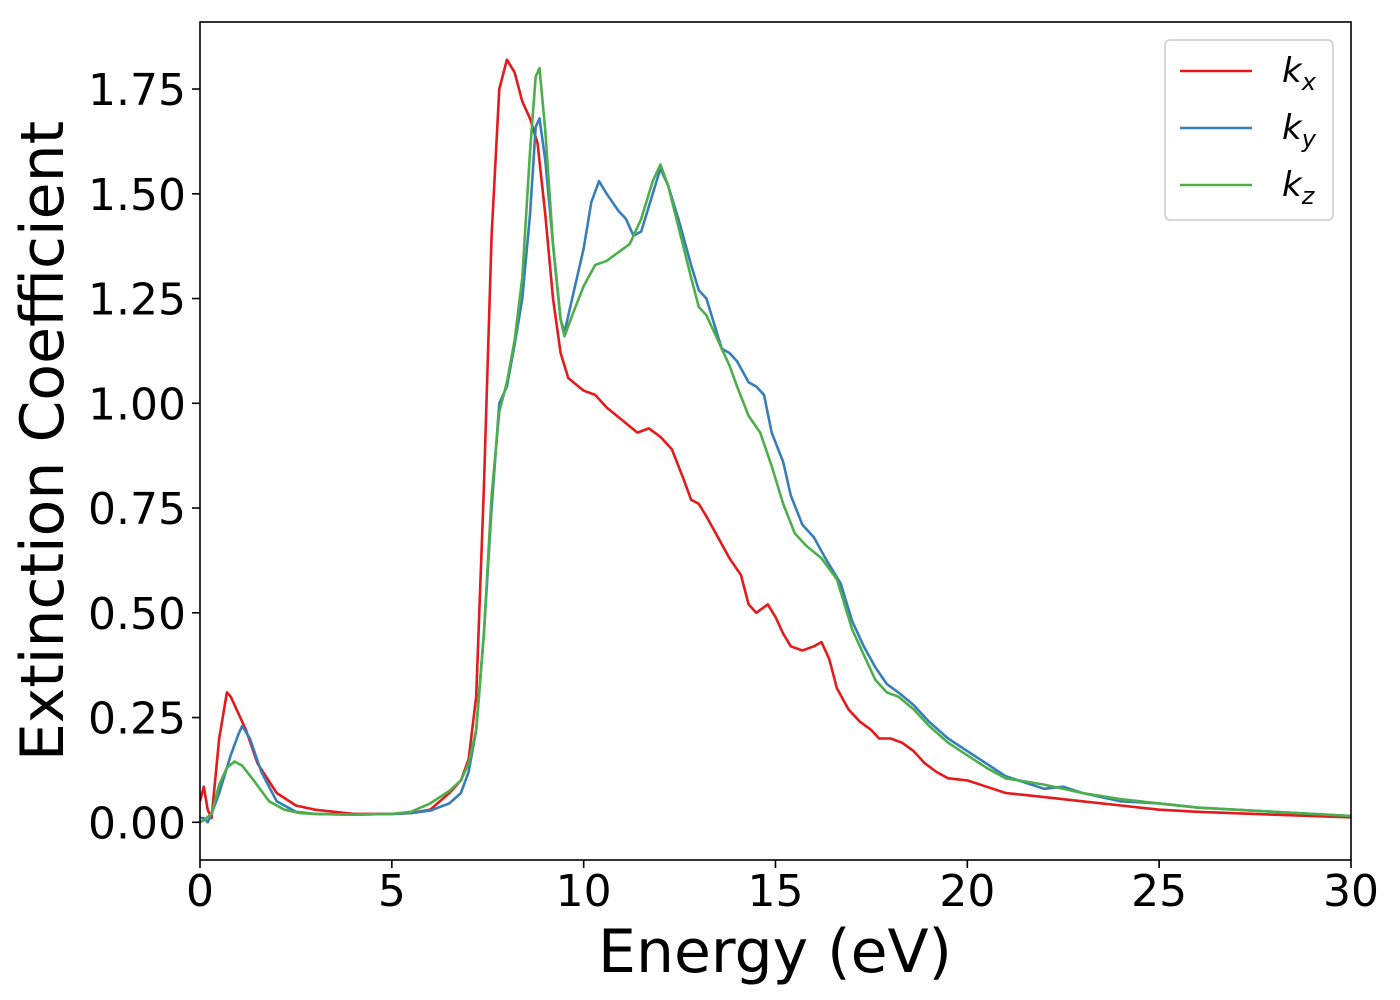 This screenshot has height=1000, width=1400. I want to click on y-tick-label: 1.00, so click(137, 404).